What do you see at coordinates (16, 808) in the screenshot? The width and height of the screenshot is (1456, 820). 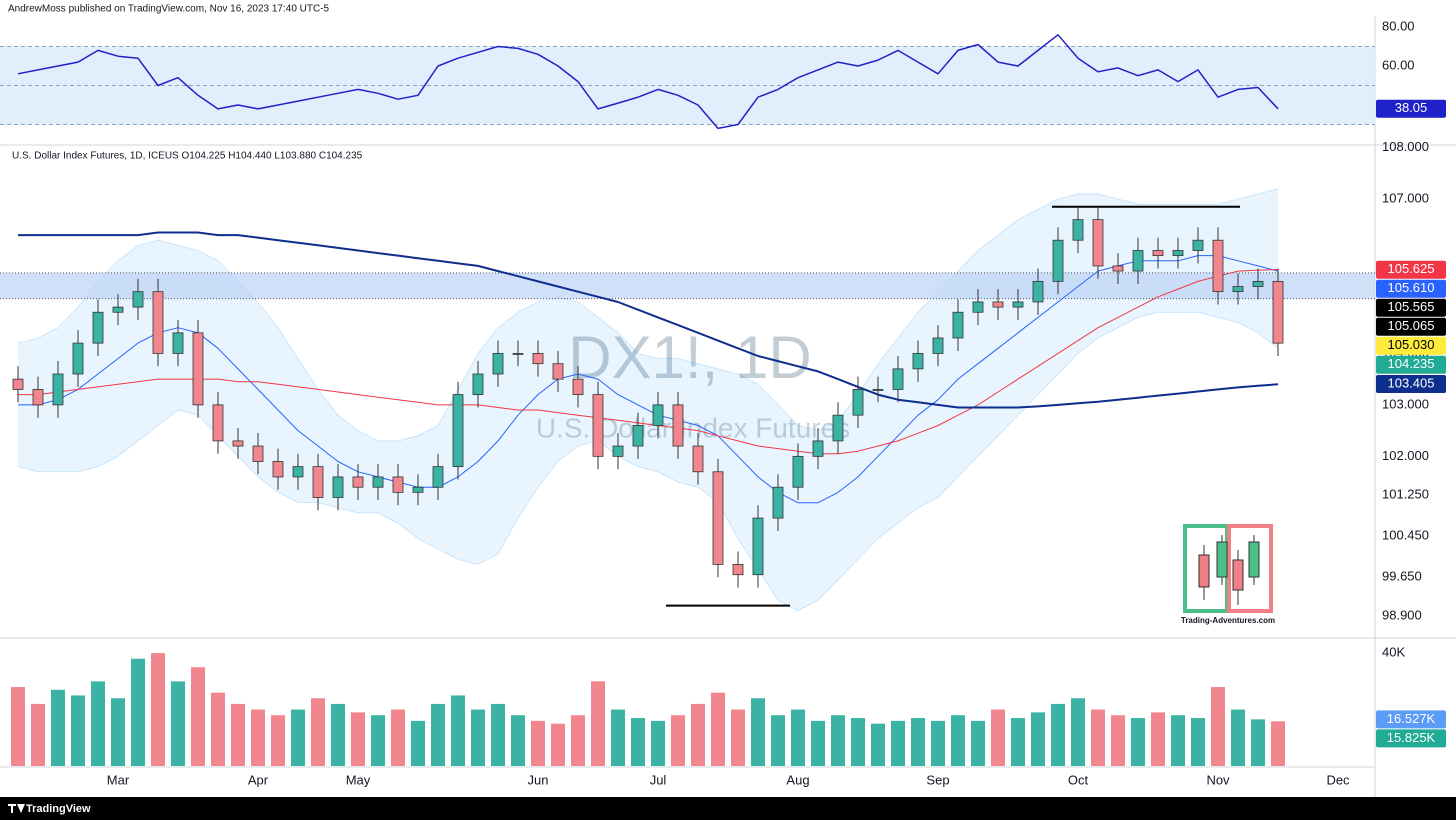 I see `footer-logo` at bounding box center [16, 808].